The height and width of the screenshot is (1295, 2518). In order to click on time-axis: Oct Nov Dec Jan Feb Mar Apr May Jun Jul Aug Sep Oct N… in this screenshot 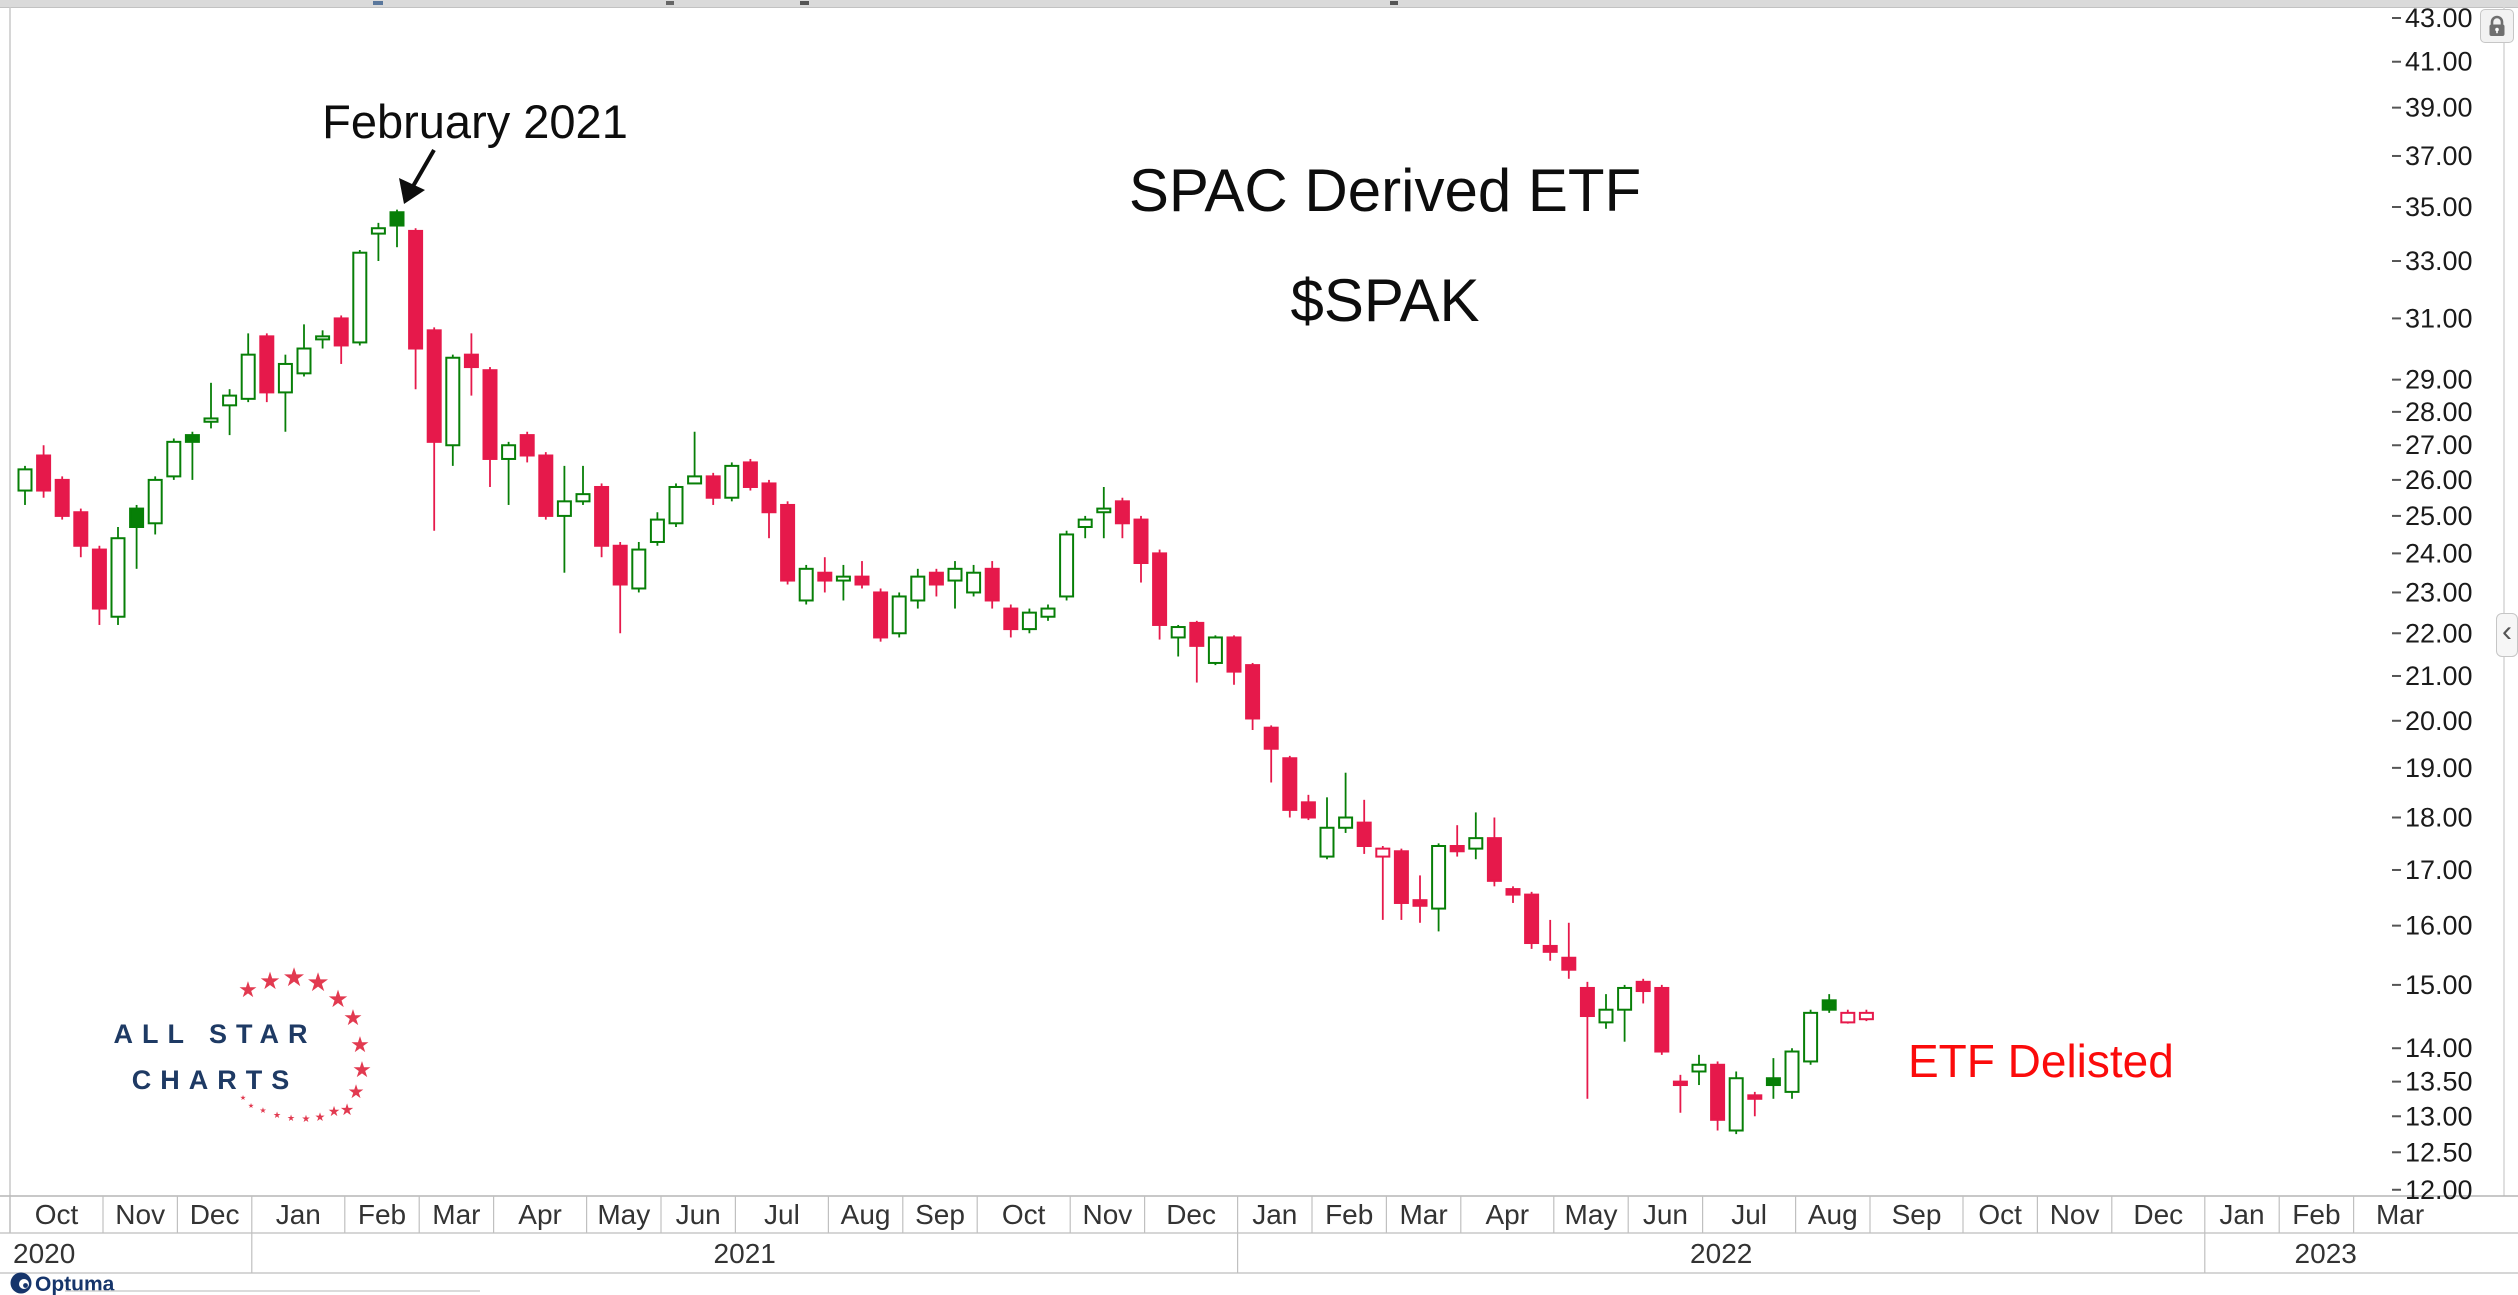, I will do `click(1216, 1234)`.